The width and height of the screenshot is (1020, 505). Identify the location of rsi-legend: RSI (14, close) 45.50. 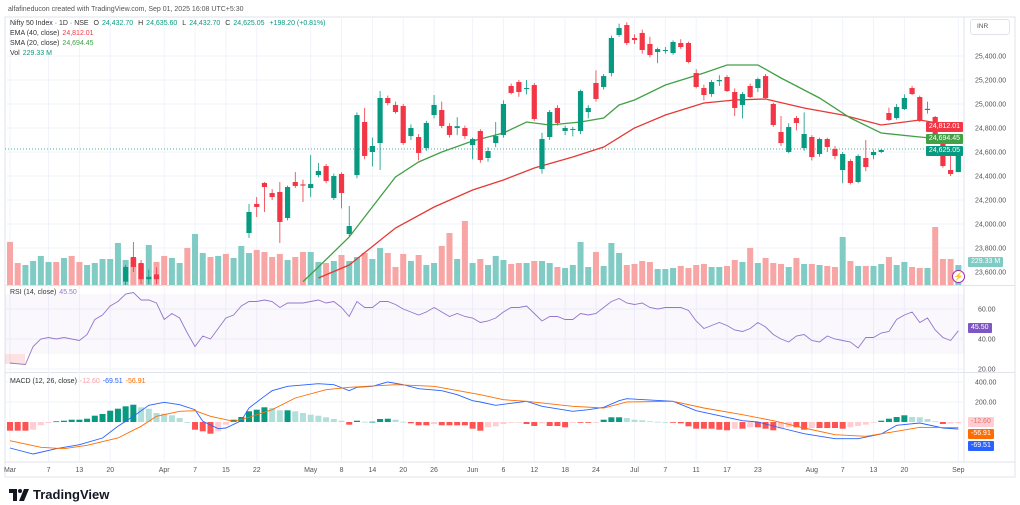
(45, 293).